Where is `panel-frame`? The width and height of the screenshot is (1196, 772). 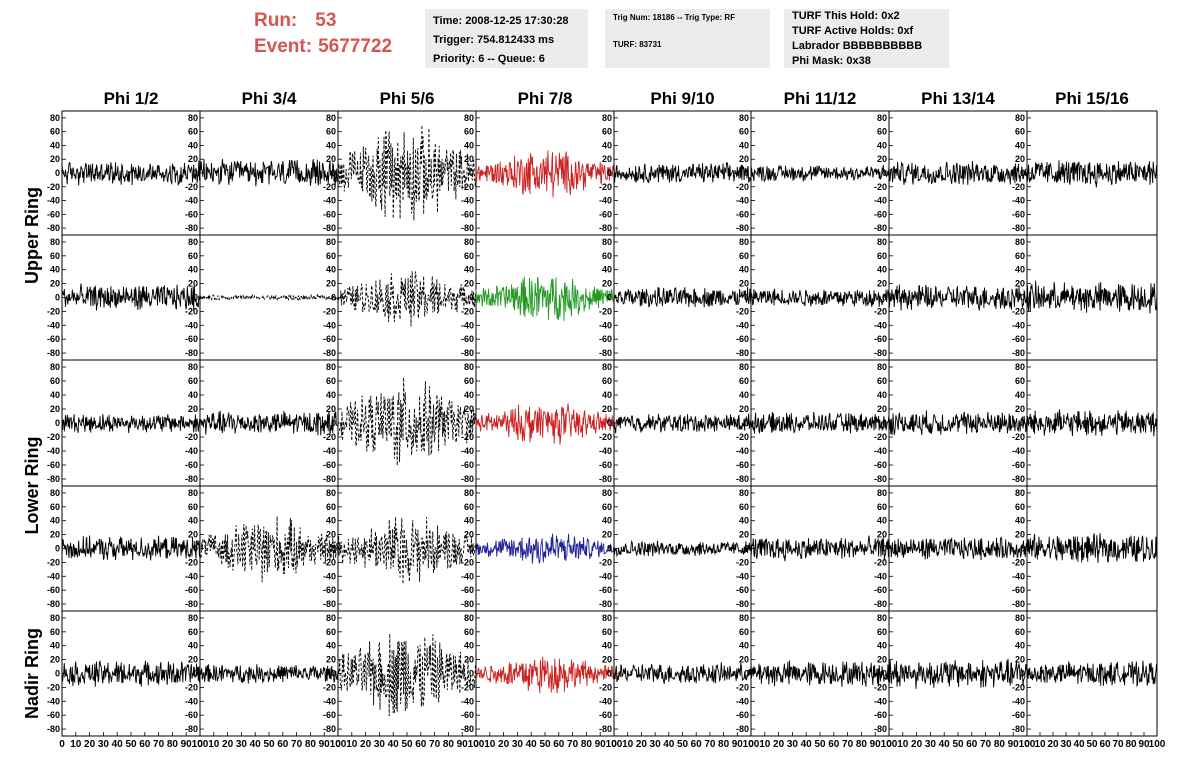
panel-frame is located at coordinates (269, 297).